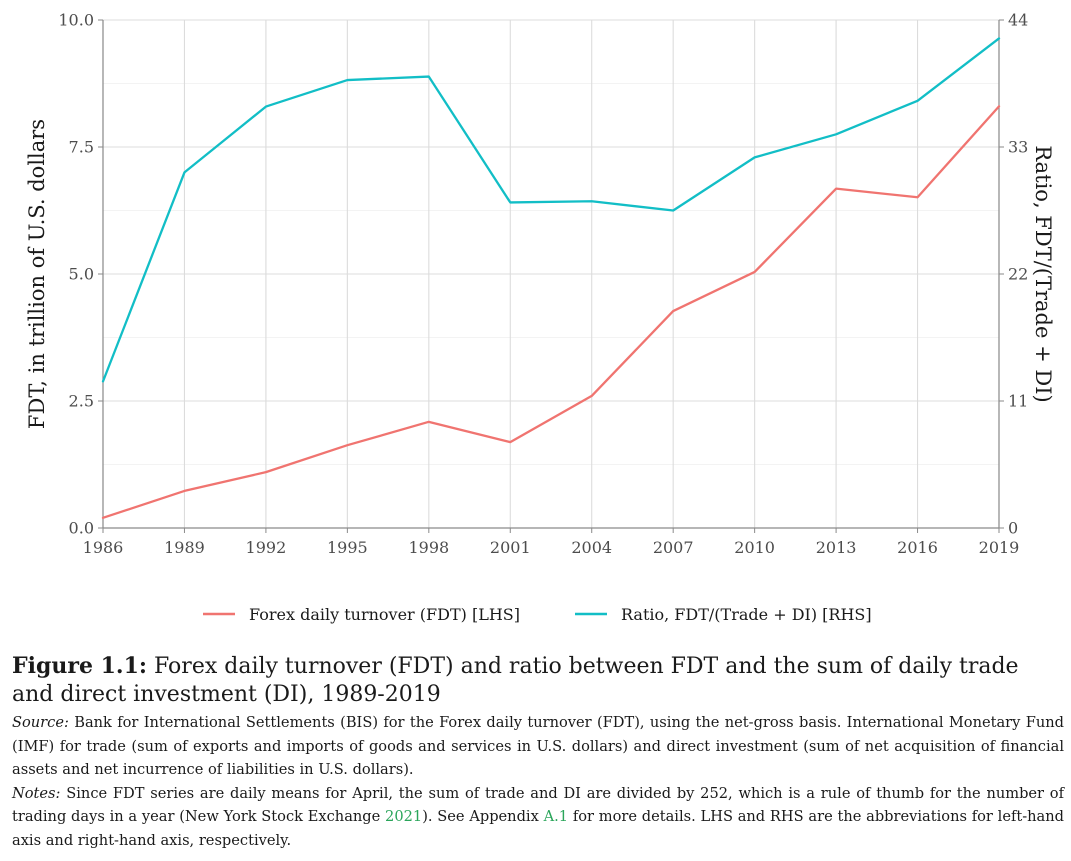 This screenshot has height=861, width=1071. What do you see at coordinates (81, 274) in the screenshot?
I see `y-left-tick-label: 5.0` at bounding box center [81, 274].